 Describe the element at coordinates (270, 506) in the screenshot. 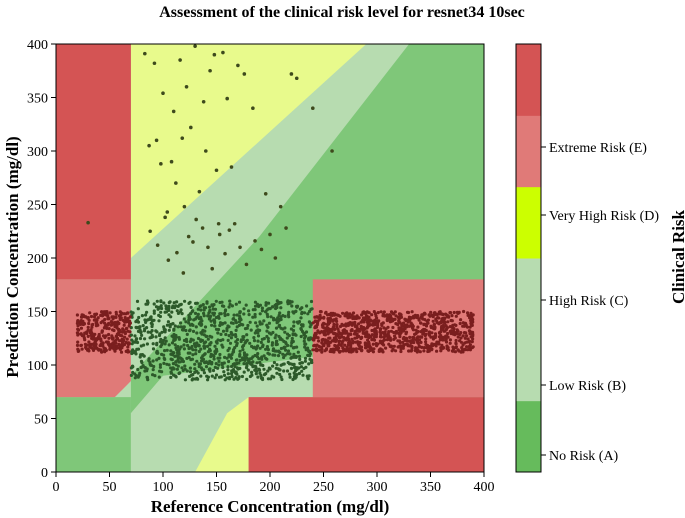

I see `x-axis-label: Reference Concentration (mg/dl)` at that location.